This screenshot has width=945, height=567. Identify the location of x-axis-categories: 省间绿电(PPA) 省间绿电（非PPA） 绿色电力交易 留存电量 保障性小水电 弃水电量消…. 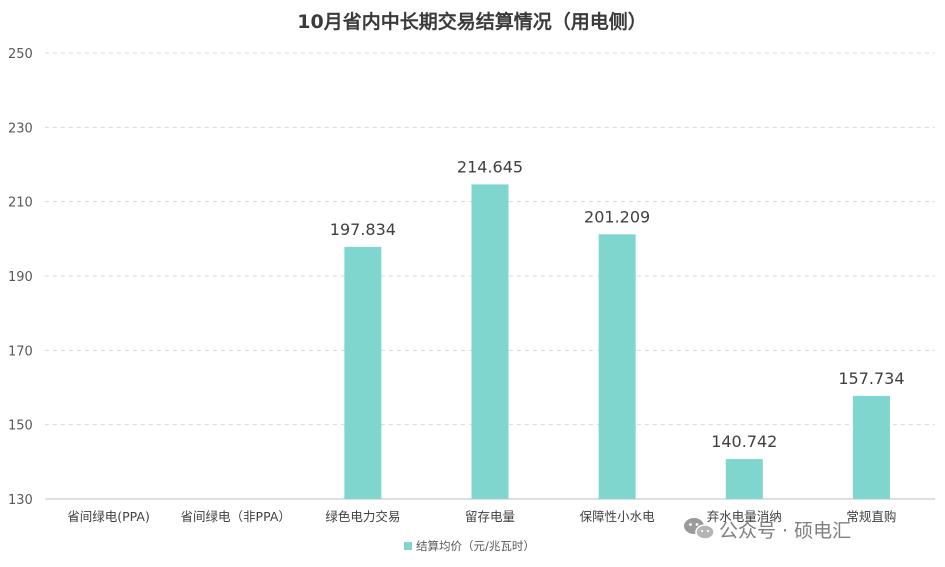
(481, 516).